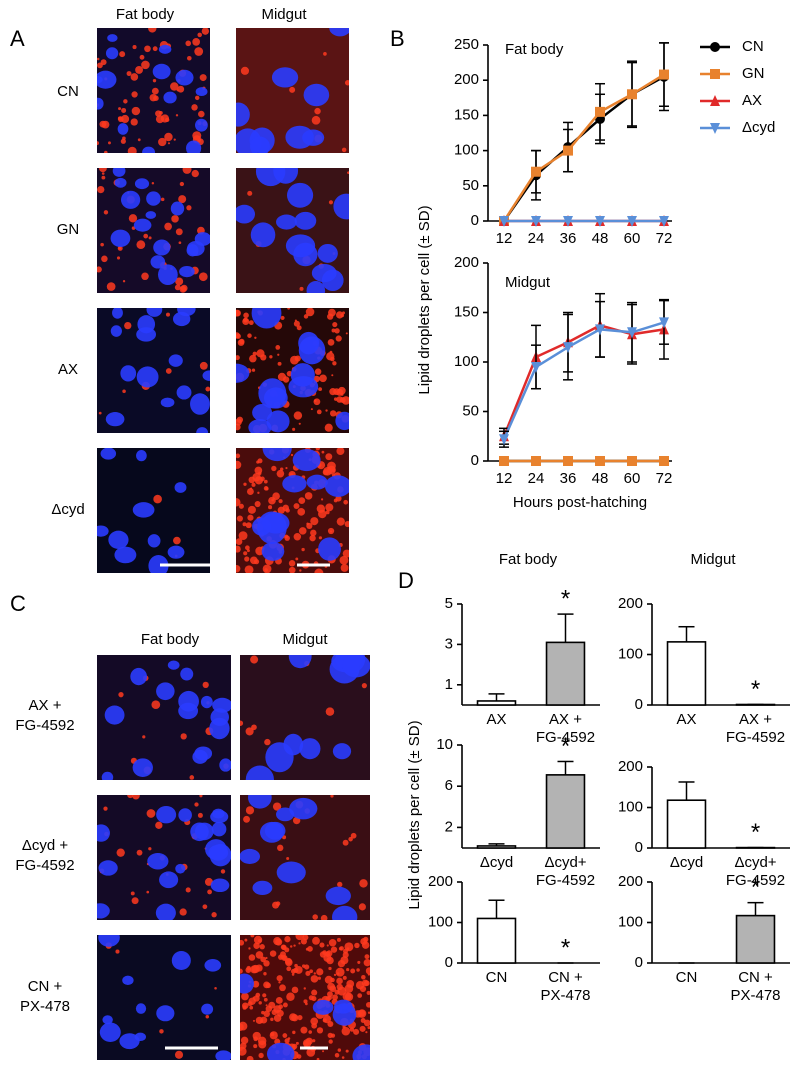 The image size is (797, 1074). I want to click on x-tick-label: AX, so click(496, 719).